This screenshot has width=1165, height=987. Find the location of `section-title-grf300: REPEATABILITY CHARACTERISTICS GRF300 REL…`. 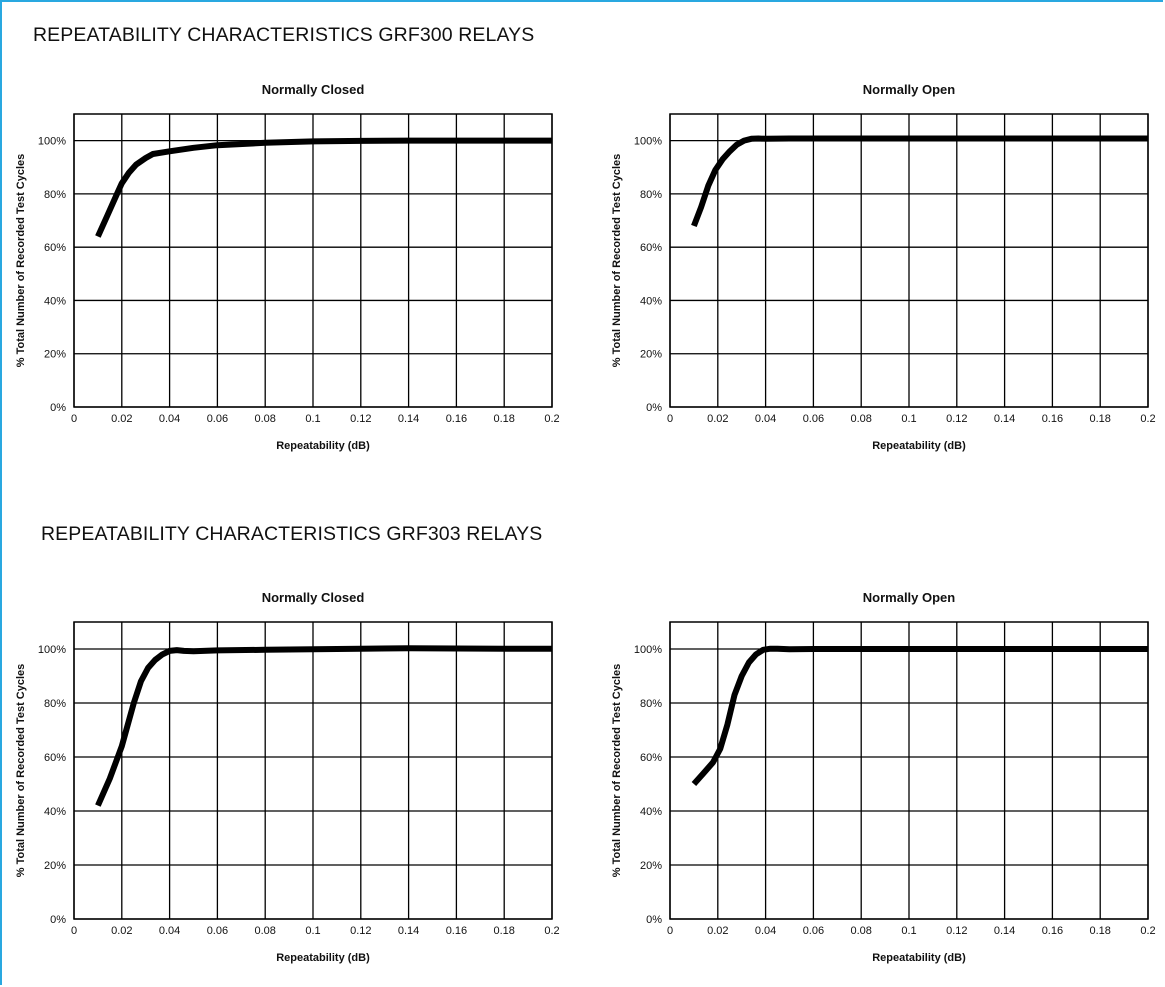

section-title-grf300: REPEATABILITY CHARACTERISTICS GRF300 REL… is located at coordinates (284, 35).